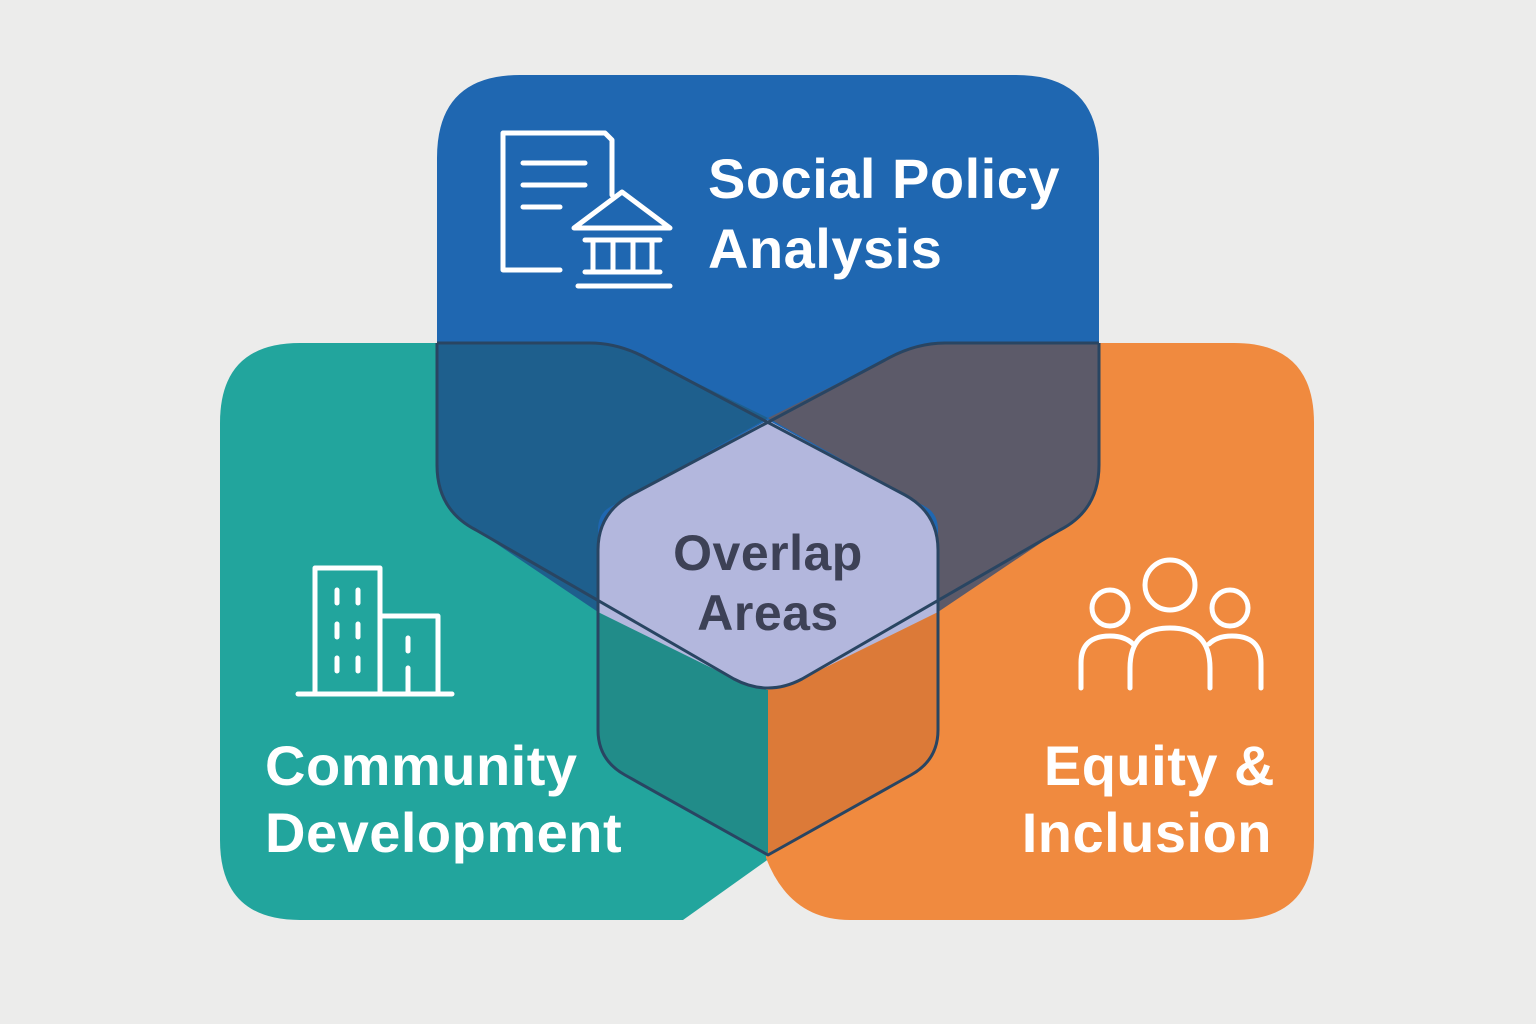 The image size is (1536, 1024). I want to click on people-group-icon, so click(1171, 624).